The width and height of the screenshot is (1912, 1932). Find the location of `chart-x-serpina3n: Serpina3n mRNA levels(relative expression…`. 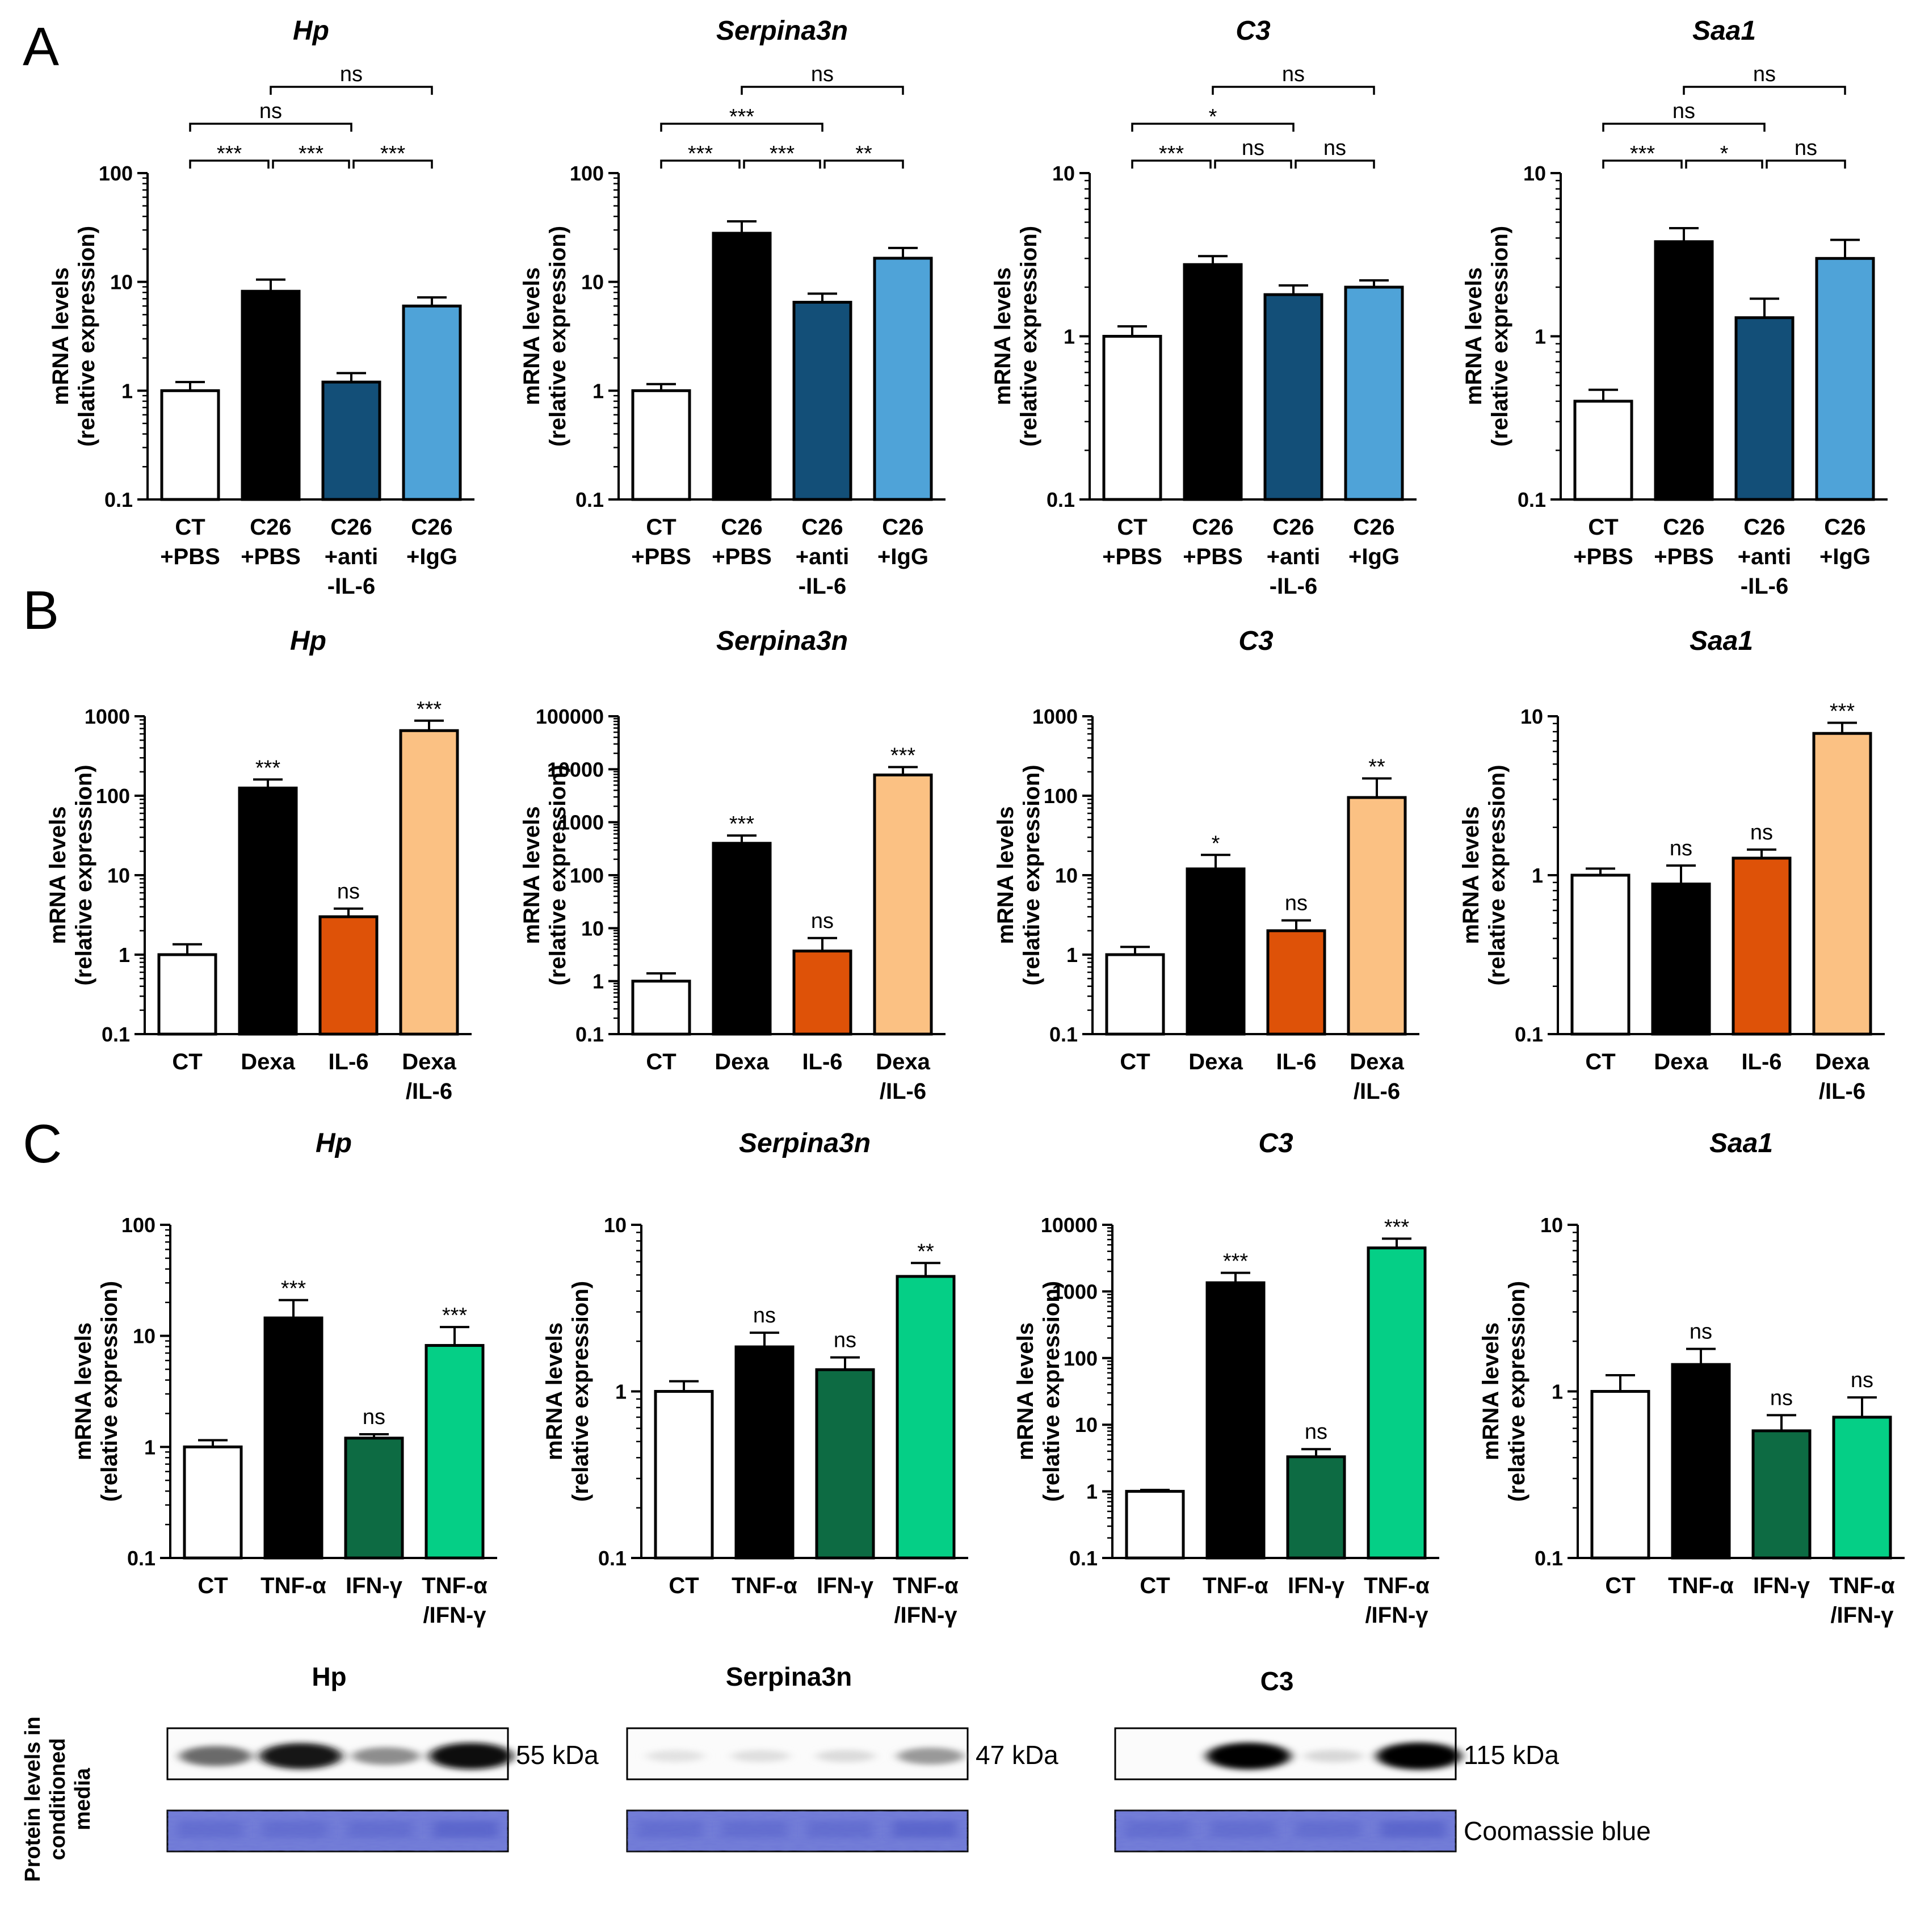

chart-x-serpina3n: Serpina3n mRNA levels(relative expression… is located at coordinates (732, 865).